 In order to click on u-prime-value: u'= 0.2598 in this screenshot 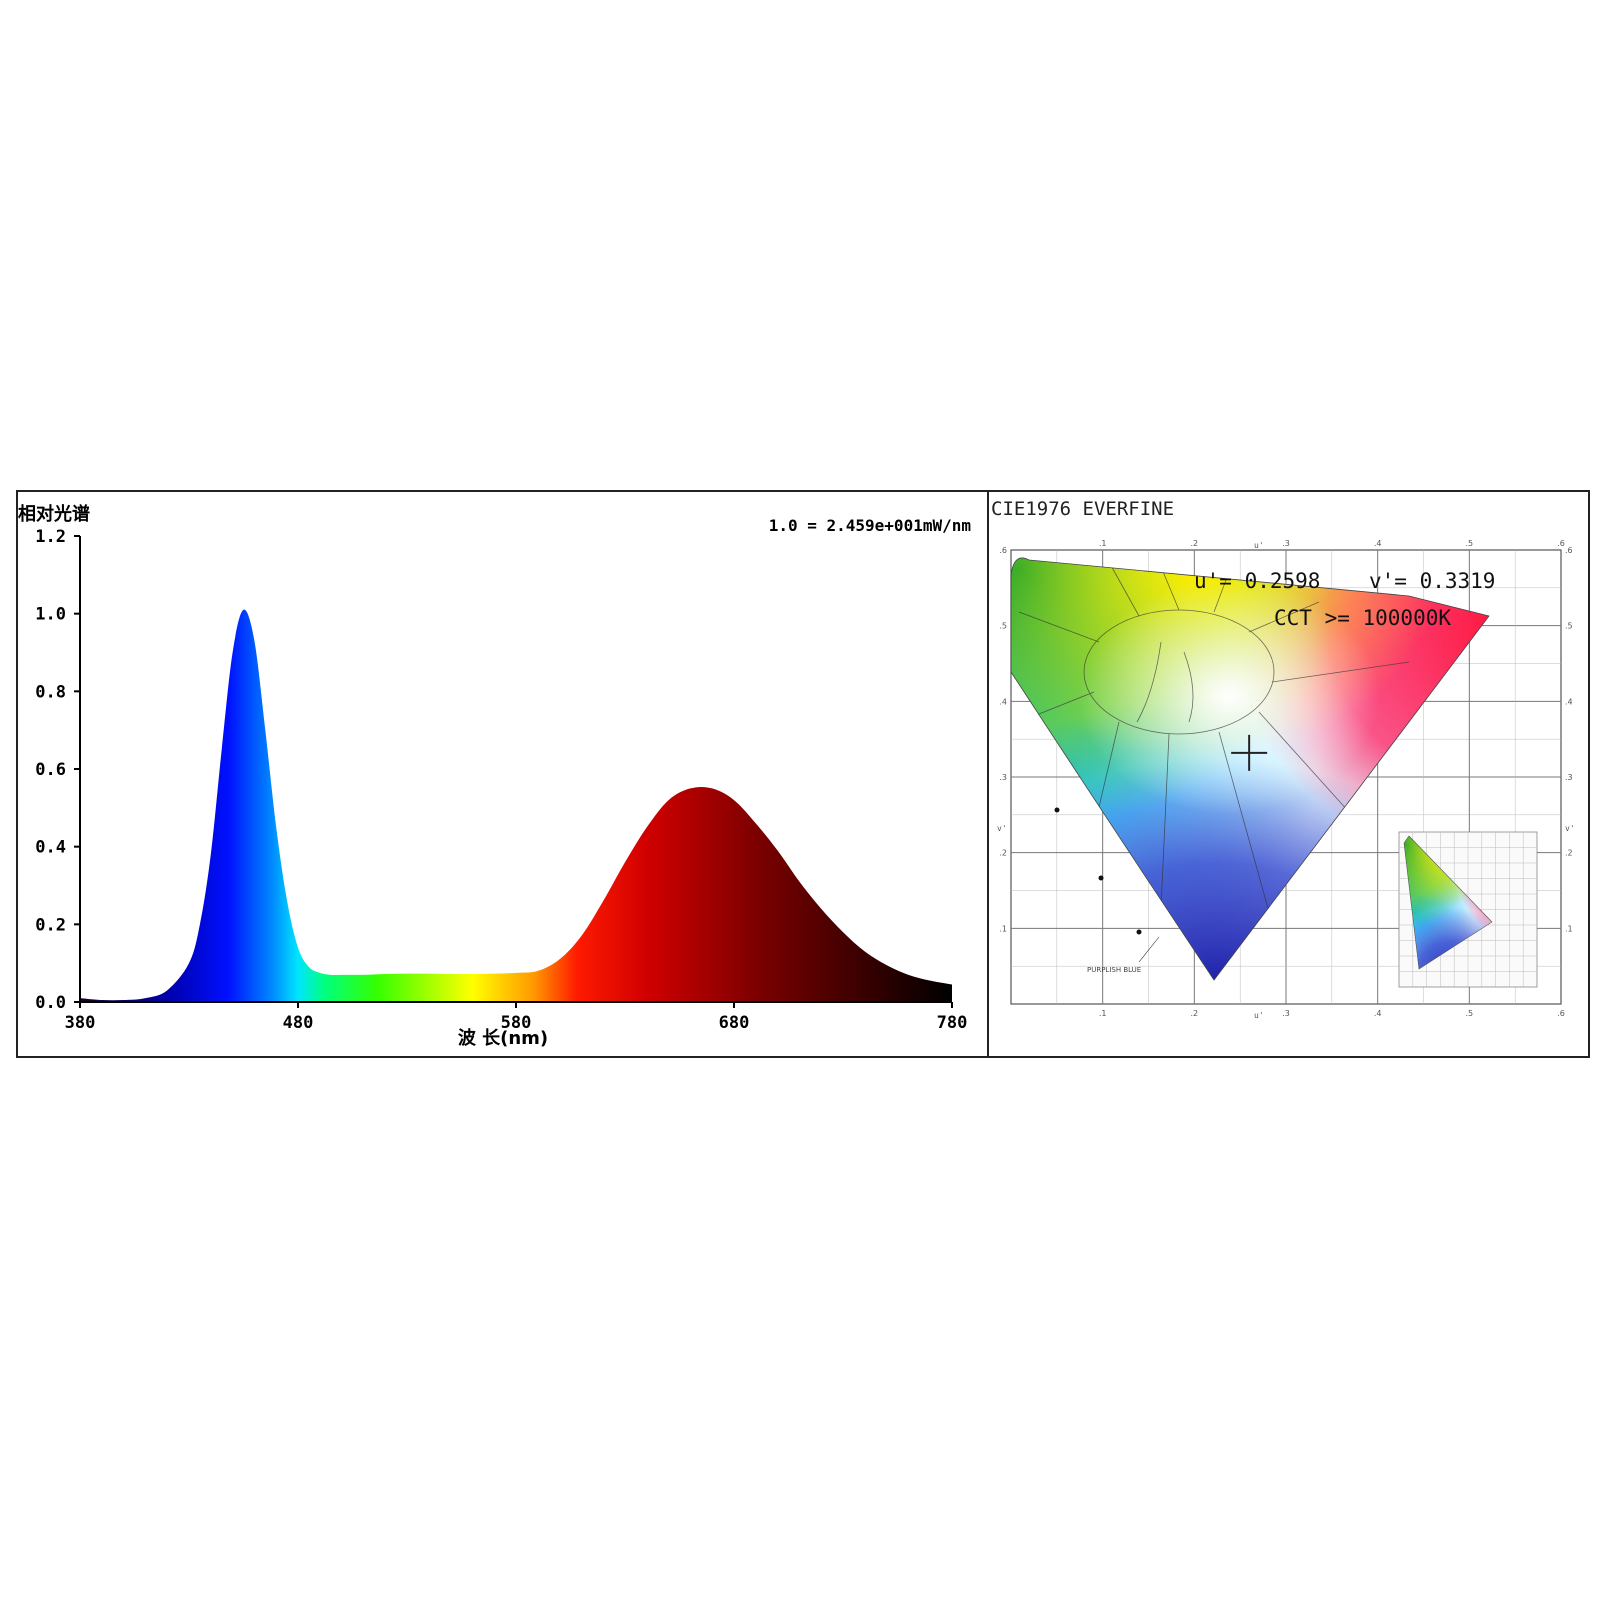, I will do `click(1257, 581)`.